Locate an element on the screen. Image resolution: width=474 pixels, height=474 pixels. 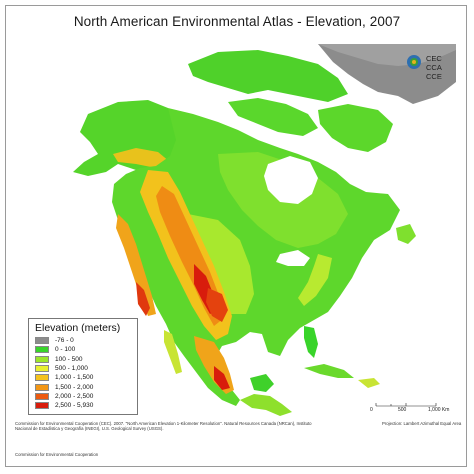
legend-item: 1,000 - 1,500 is located at coordinates (83, 377).